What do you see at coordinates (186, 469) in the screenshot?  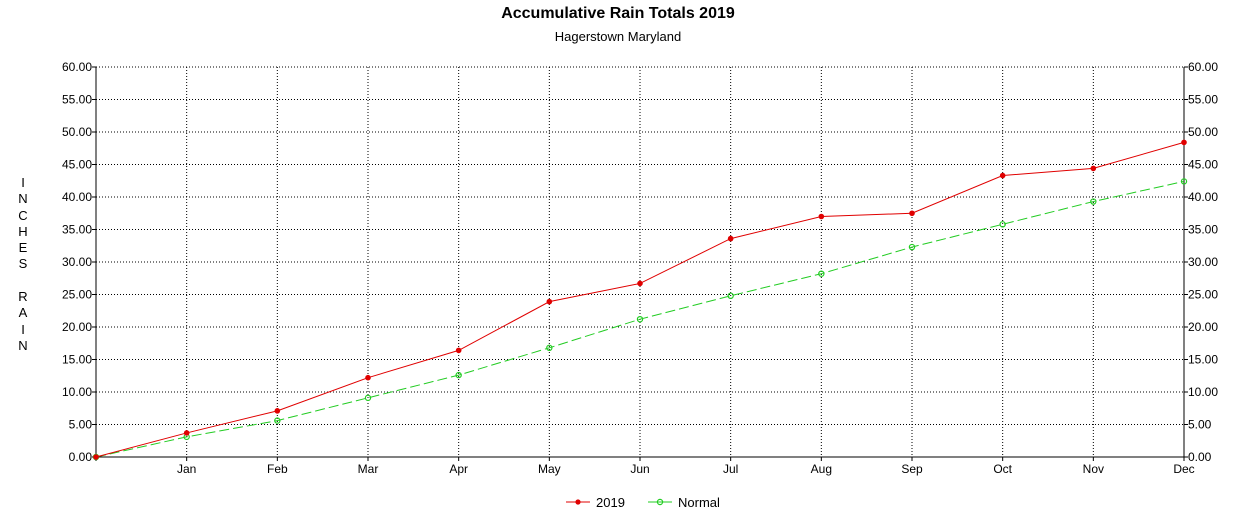 I see `x-tick-label: Jan` at bounding box center [186, 469].